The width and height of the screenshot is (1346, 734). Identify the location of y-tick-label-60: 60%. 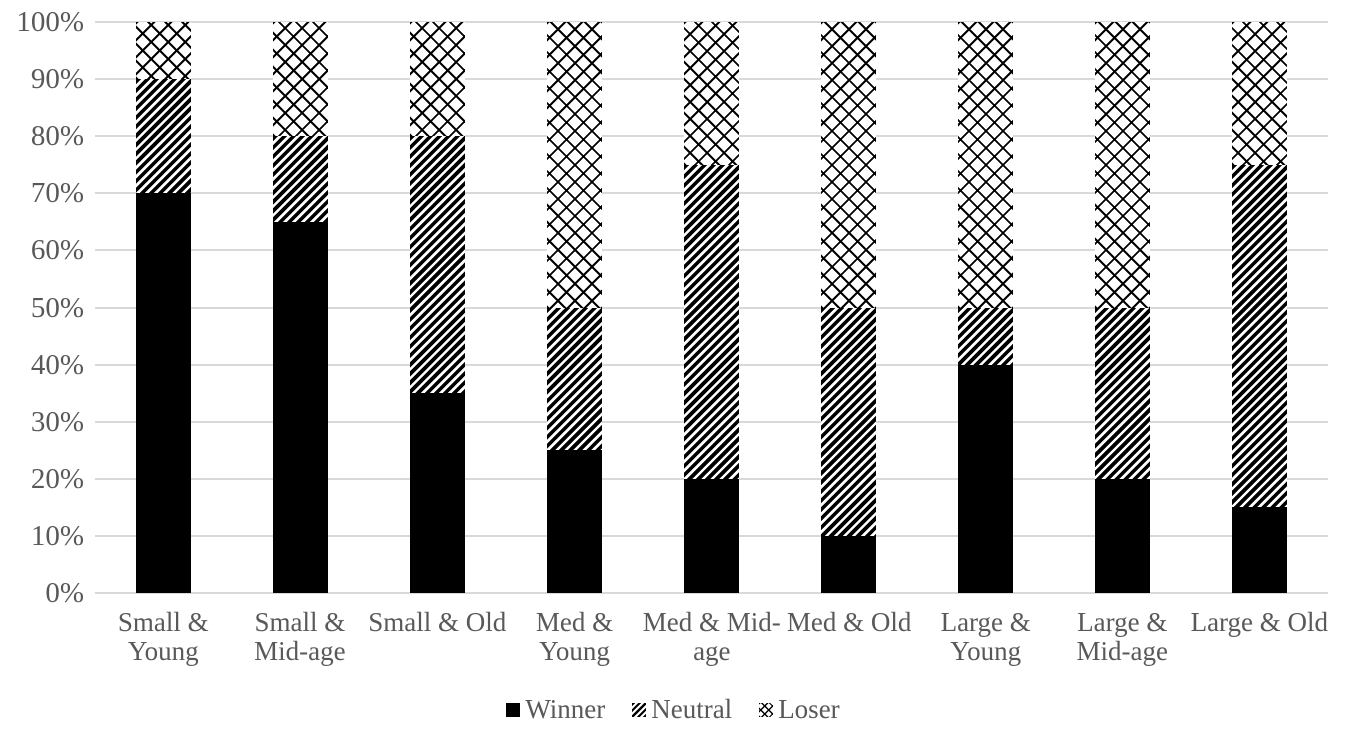
(57, 250).